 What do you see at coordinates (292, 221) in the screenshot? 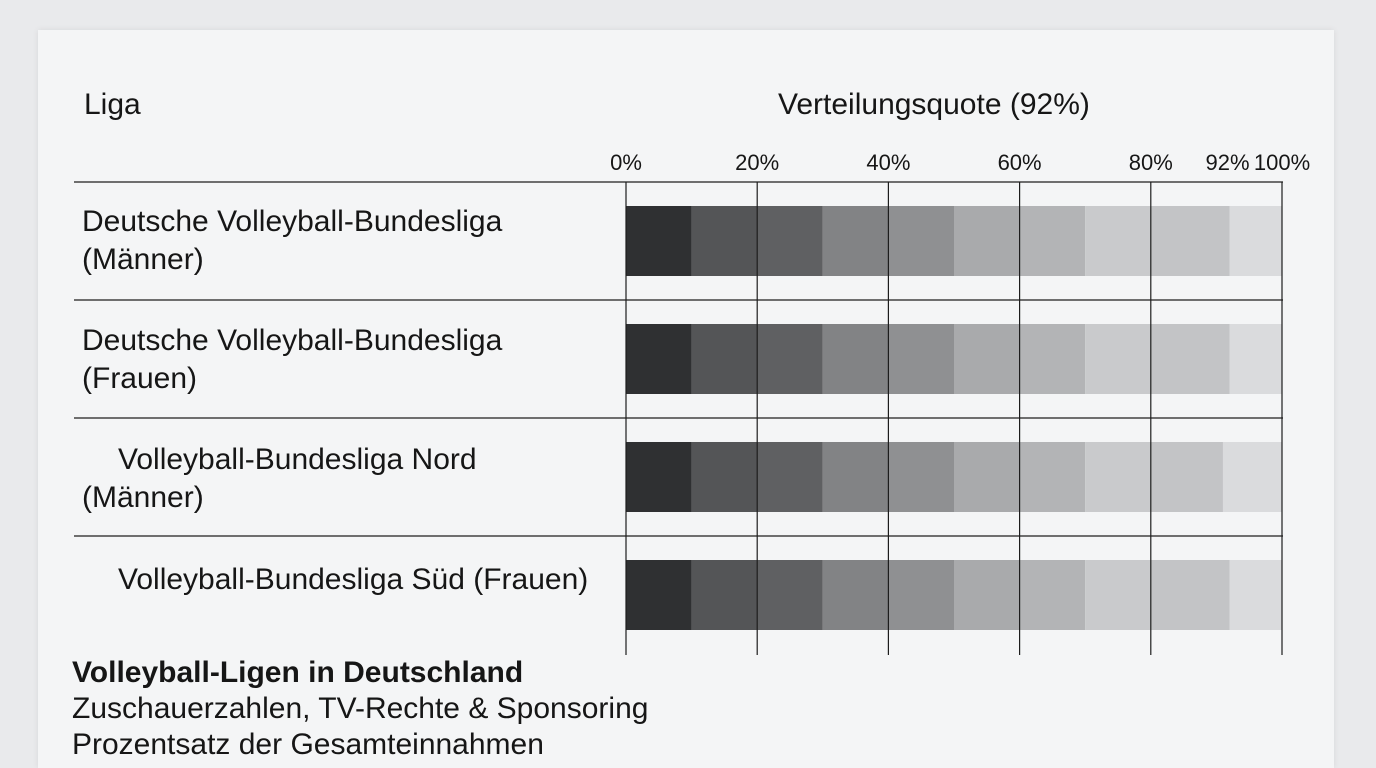
I see `row-label-1-line1: Deutsche Volleyball-Bundesliga` at bounding box center [292, 221].